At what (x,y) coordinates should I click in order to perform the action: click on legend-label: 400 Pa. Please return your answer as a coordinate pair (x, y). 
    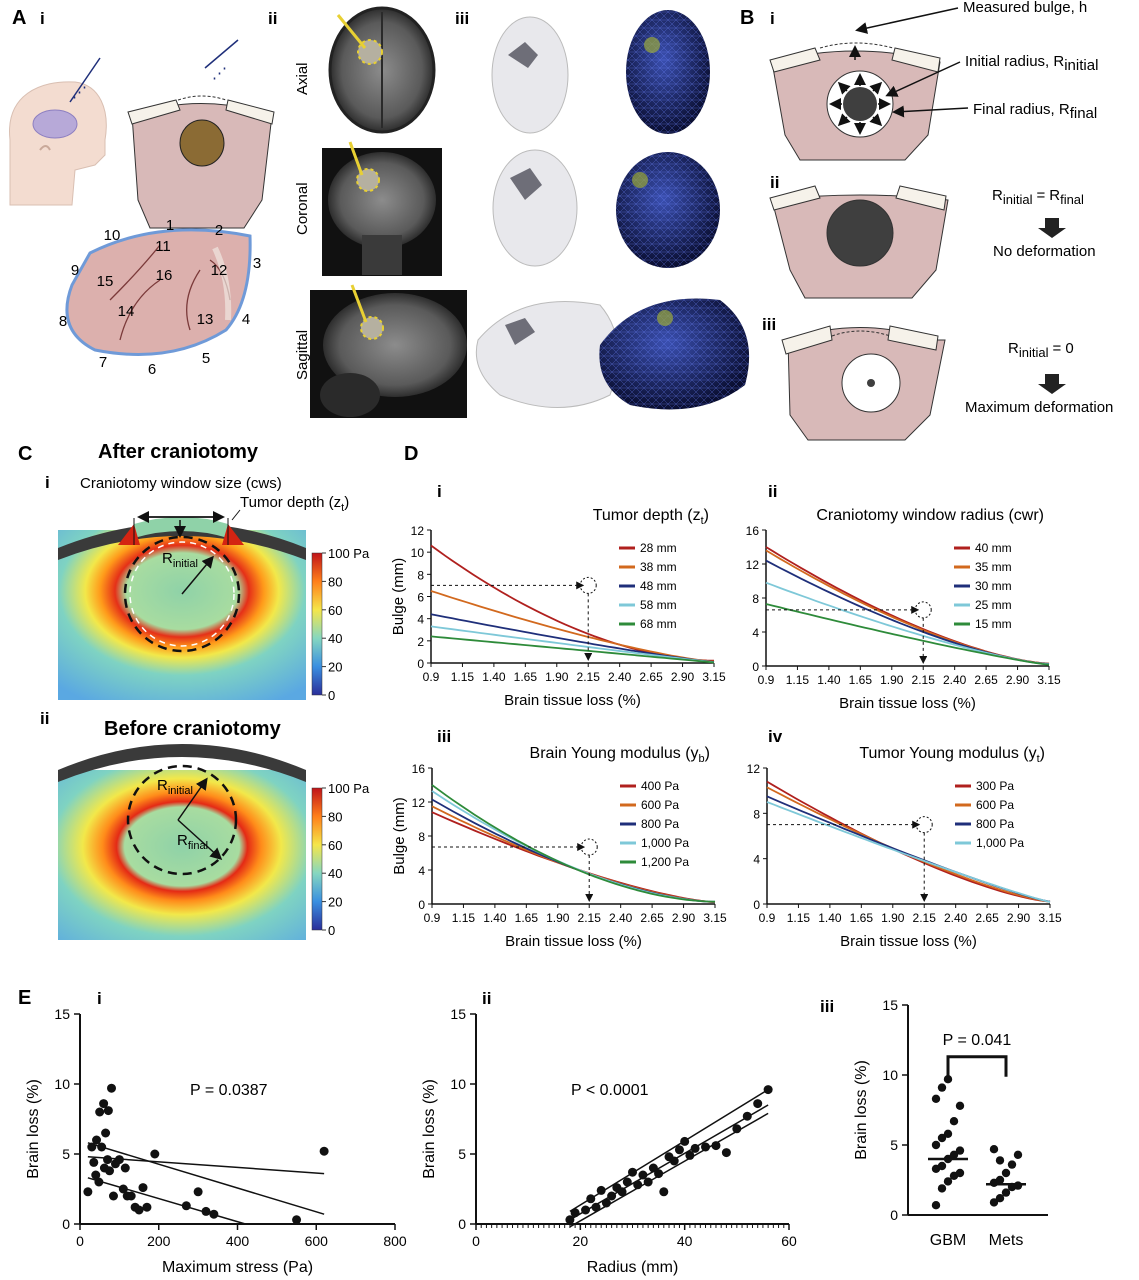
    Looking at the image, I should click on (660, 786).